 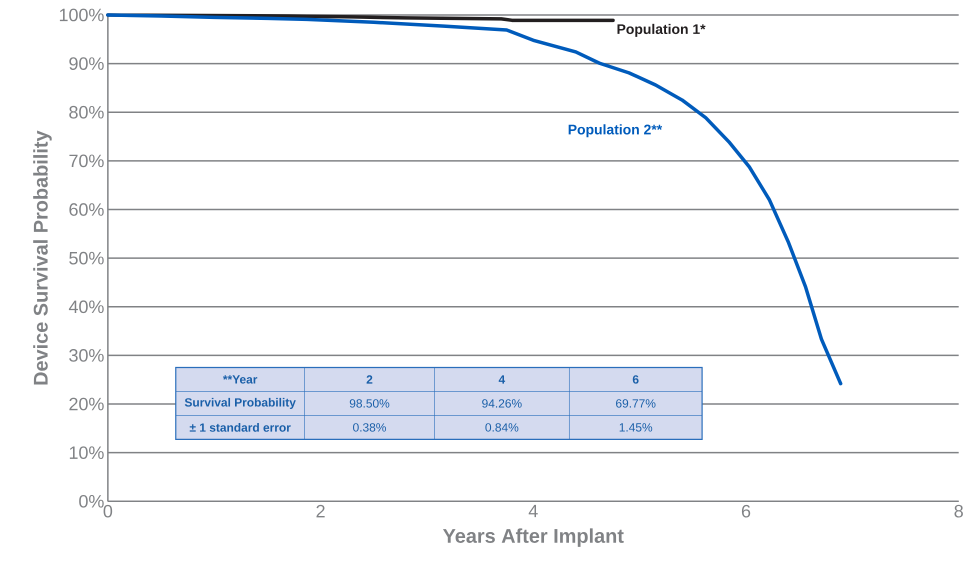 What do you see at coordinates (82, 15) in the screenshot?
I see `y-tick-label: 100%` at bounding box center [82, 15].